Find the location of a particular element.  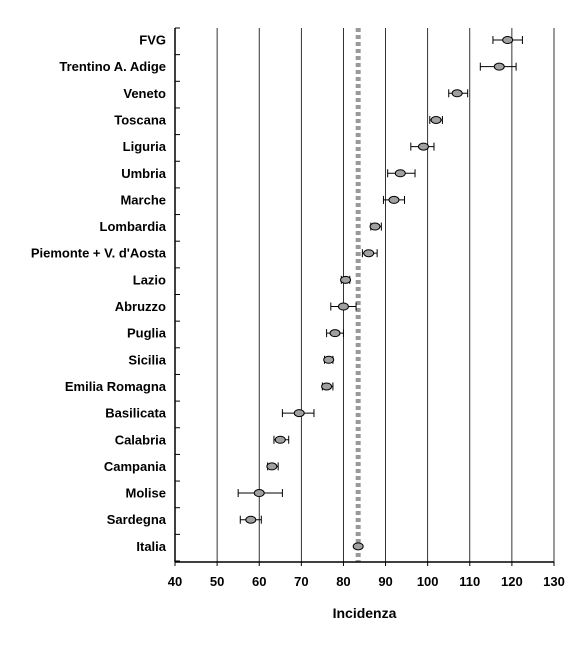

category-label: Abruzzo is located at coordinates (140, 306).